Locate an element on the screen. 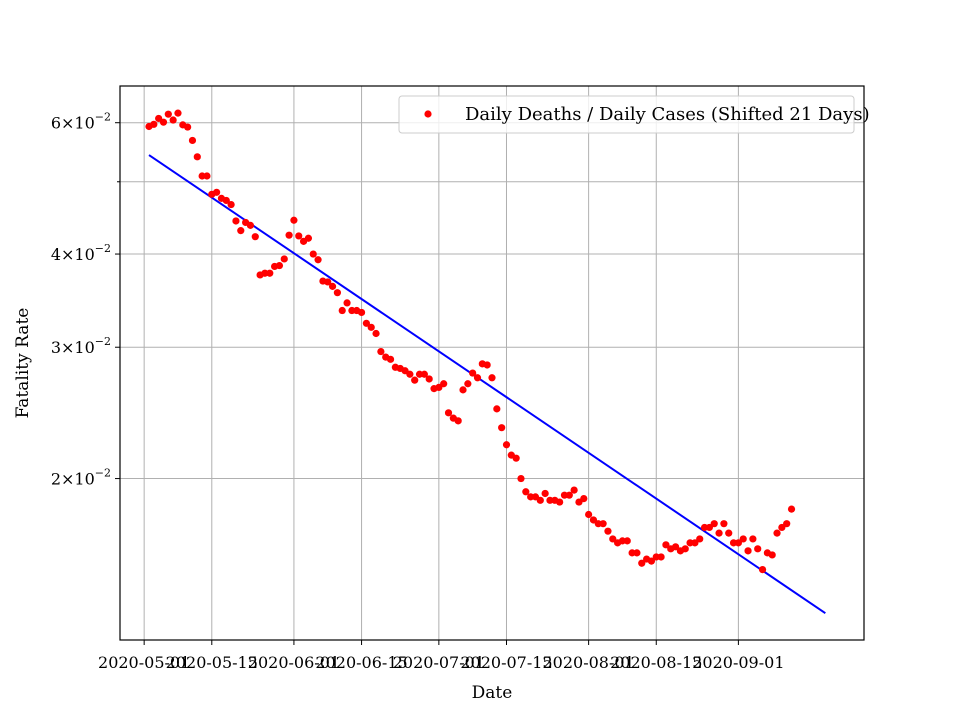 The height and width of the screenshot is (725, 960). y-tick-label: 2×10⁻² is located at coordinates (81, 478).